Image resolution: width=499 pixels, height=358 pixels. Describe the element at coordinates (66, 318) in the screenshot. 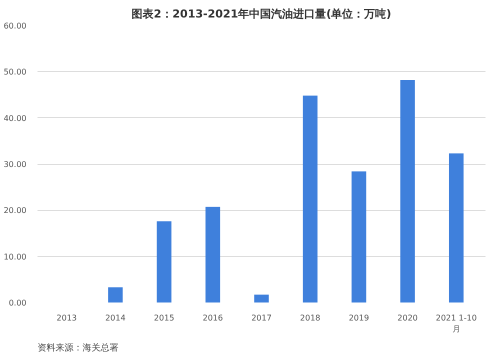

I see `x-tick-label: 2013` at that location.